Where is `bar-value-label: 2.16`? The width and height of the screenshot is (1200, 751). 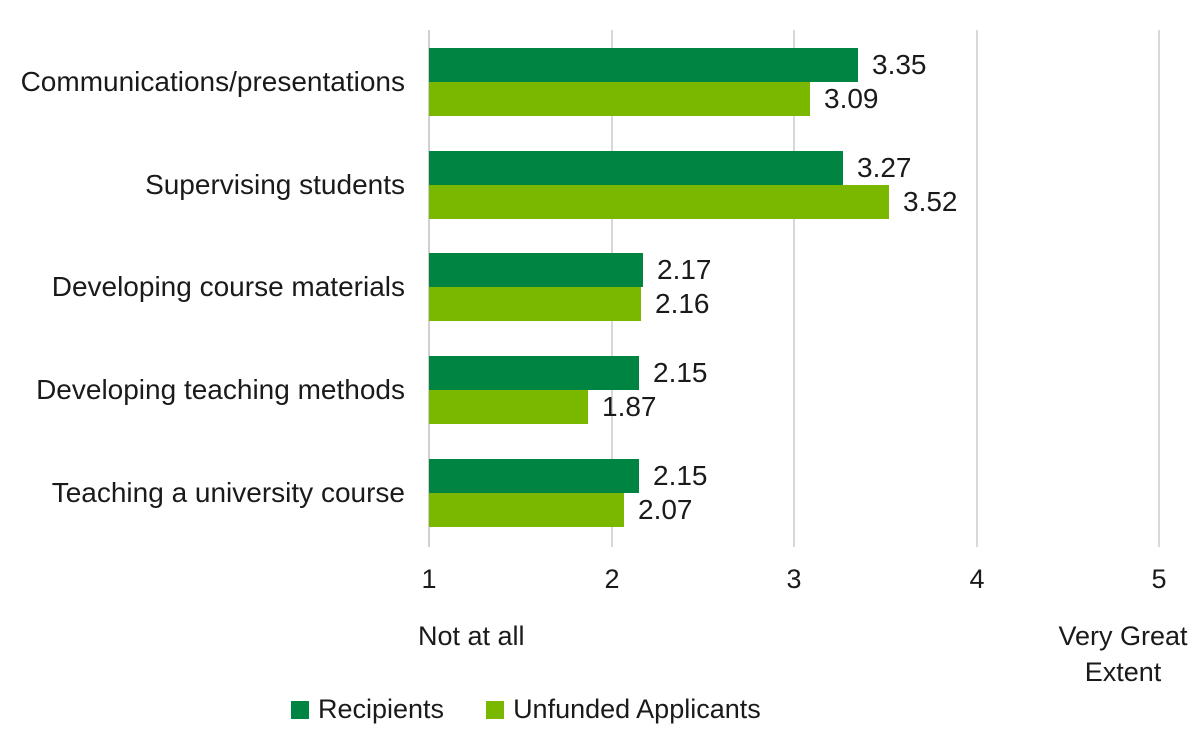
bar-value-label: 2.16 is located at coordinates (682, 303).